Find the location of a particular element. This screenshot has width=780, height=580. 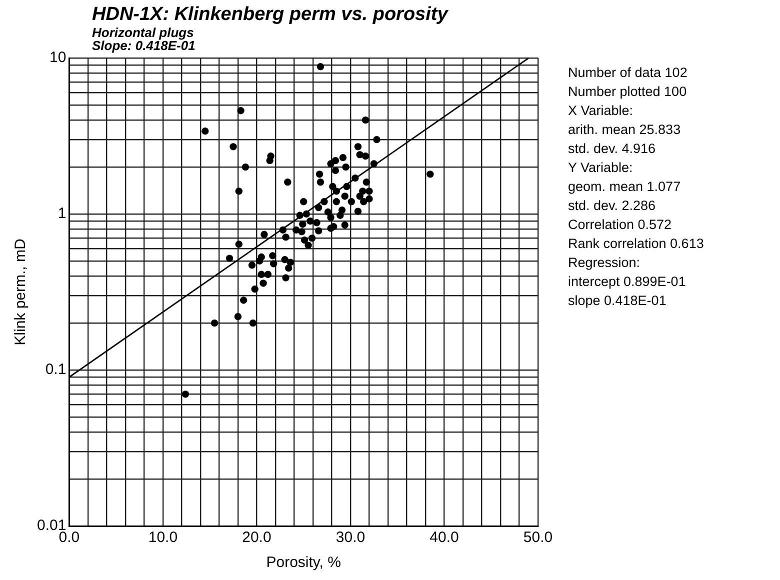

x-tick-label: 20.0 is located at coordinates (257, 537).